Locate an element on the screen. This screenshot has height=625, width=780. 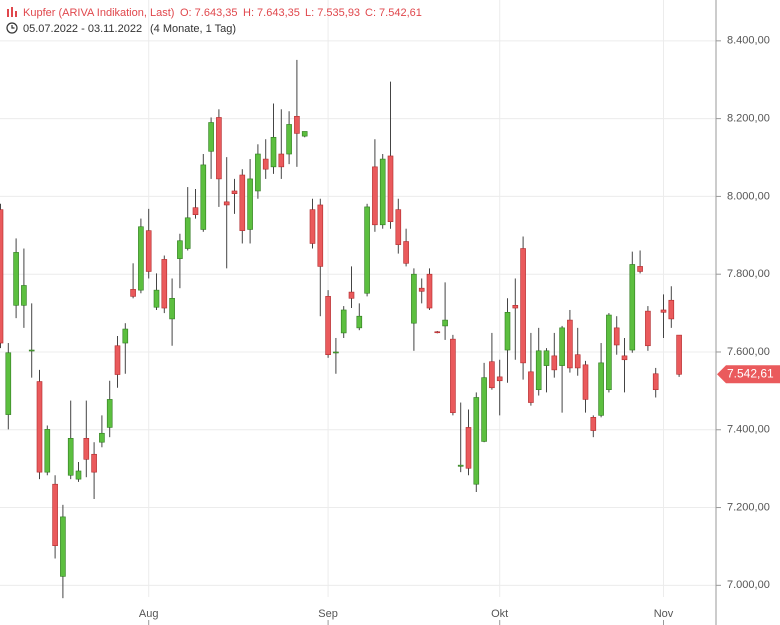
last-price-label: 7.542,61 is located at coordinates (750, 373).